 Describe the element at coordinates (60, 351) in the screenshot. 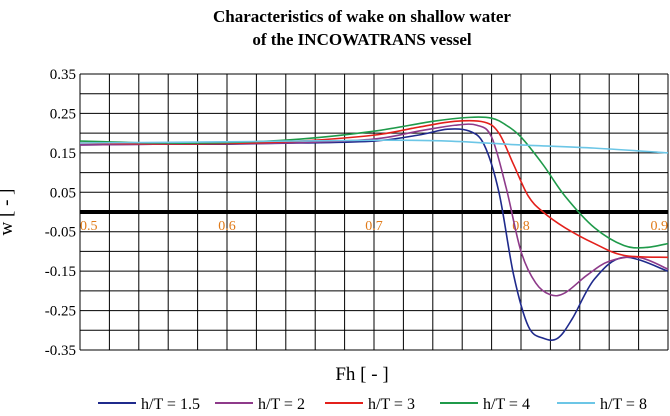

I see `y-tick-label: -0.35` at that location.